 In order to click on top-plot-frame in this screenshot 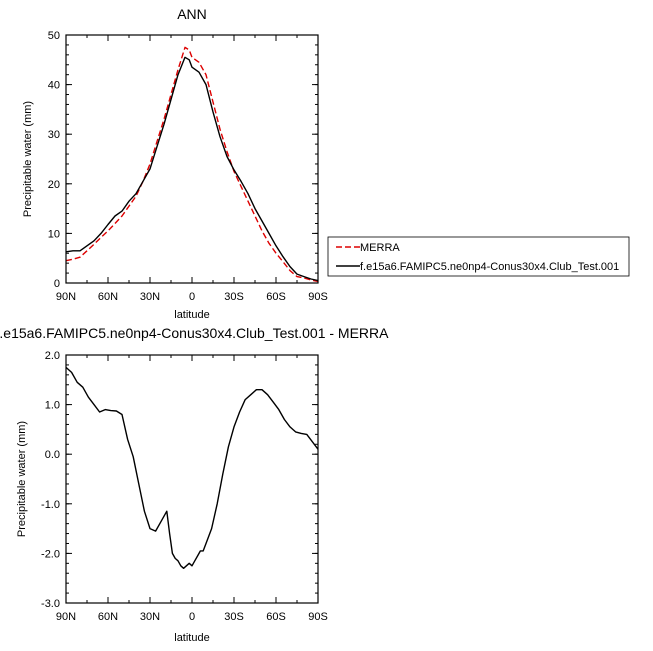, I will do `click(192, 159)`.